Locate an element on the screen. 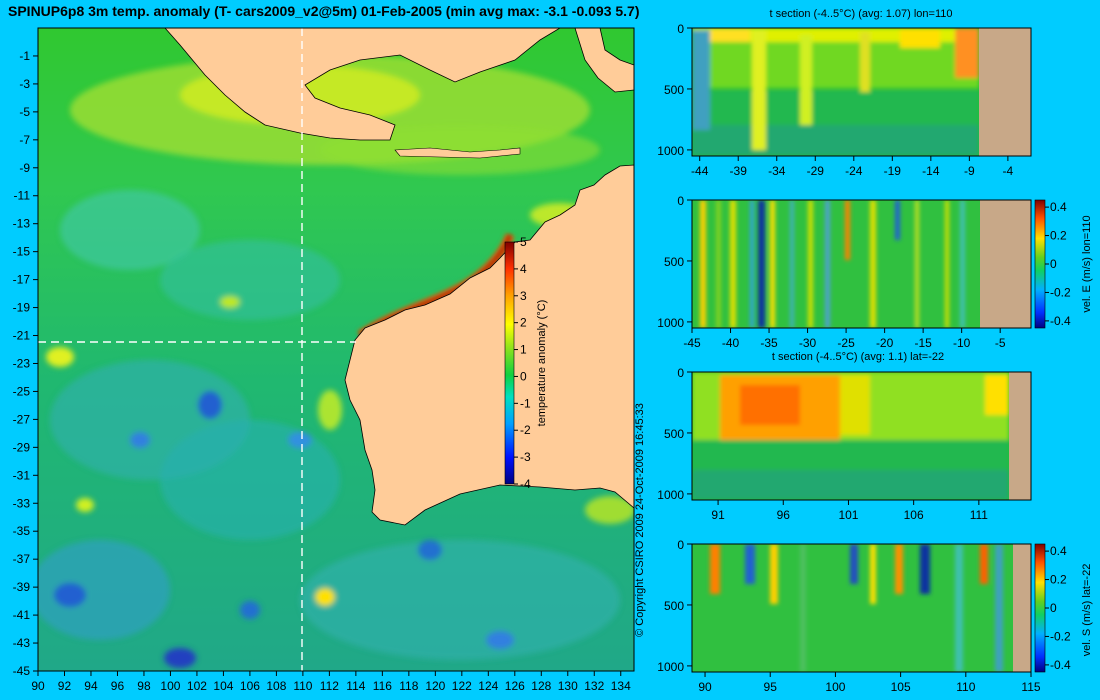 This screenshot has height=700, width=1100. panel2-x-tick-label: -5 is located at coordinates (1000, 343).